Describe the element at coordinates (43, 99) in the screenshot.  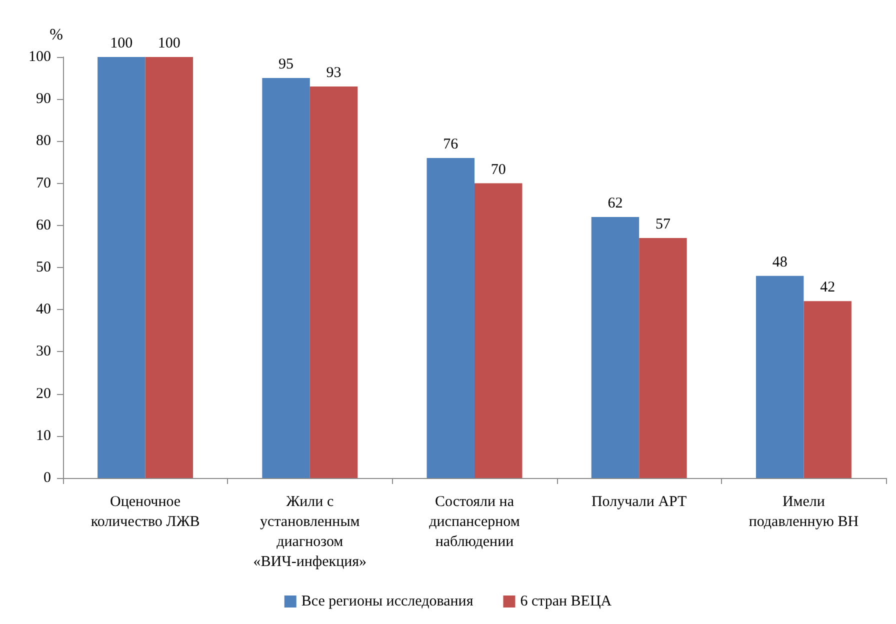
I see `y-tick-label: 90` at that location.